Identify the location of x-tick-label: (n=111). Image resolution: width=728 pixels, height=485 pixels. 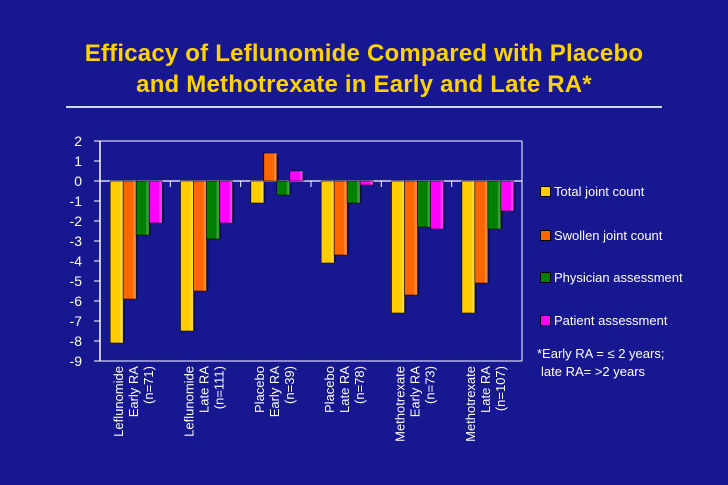
(219, 387).